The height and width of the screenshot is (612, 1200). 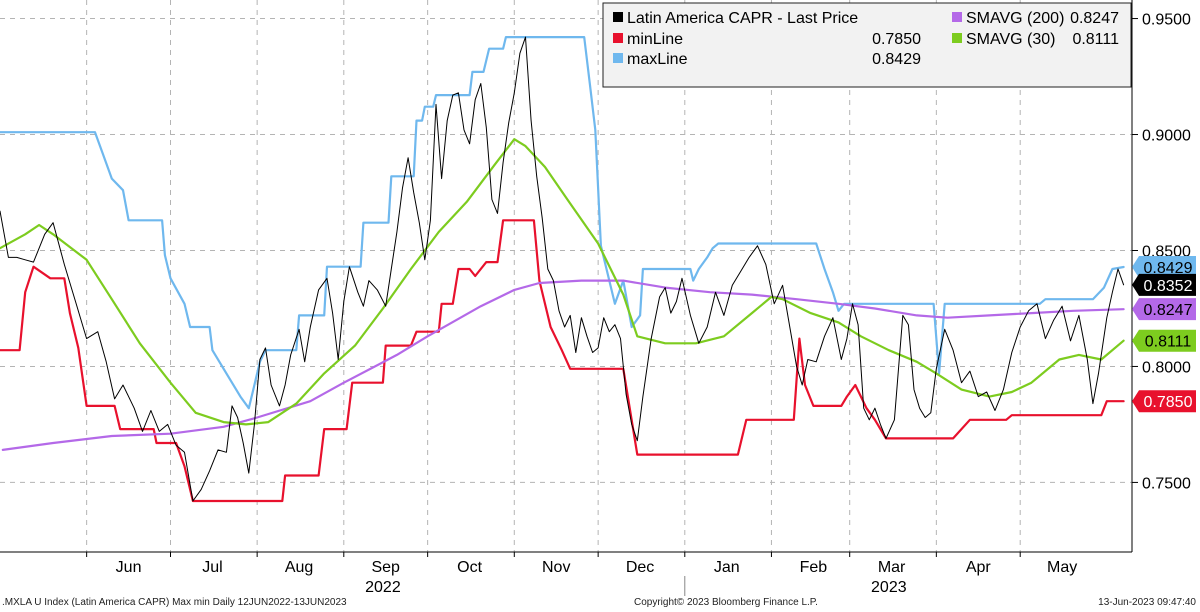 I want to click on x-tick-label-year: 2023, so click(x=889, y=587).